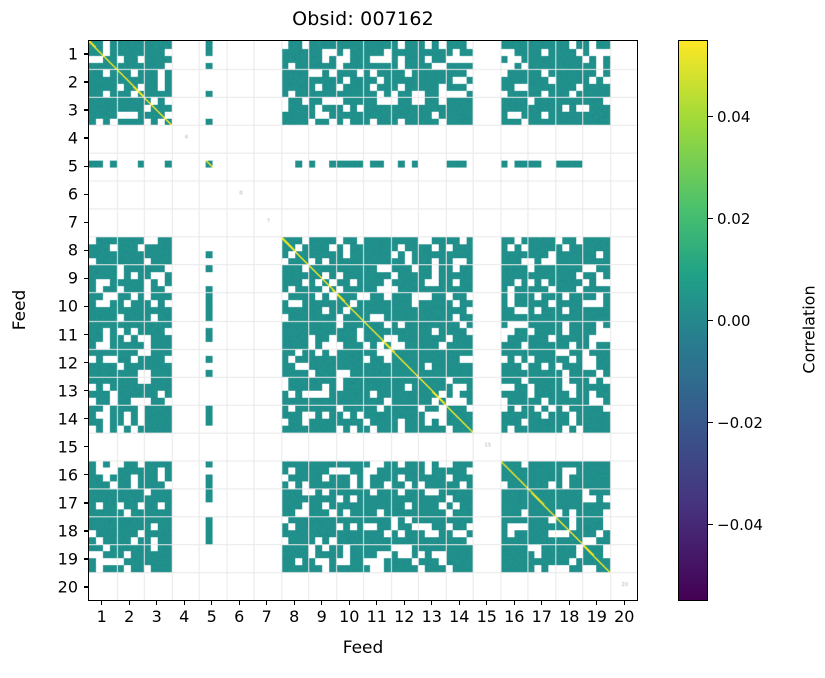  Describe the element at coordinates (72, 138) in the screenshot. I see `y-tick-label-4: 4` at that location.